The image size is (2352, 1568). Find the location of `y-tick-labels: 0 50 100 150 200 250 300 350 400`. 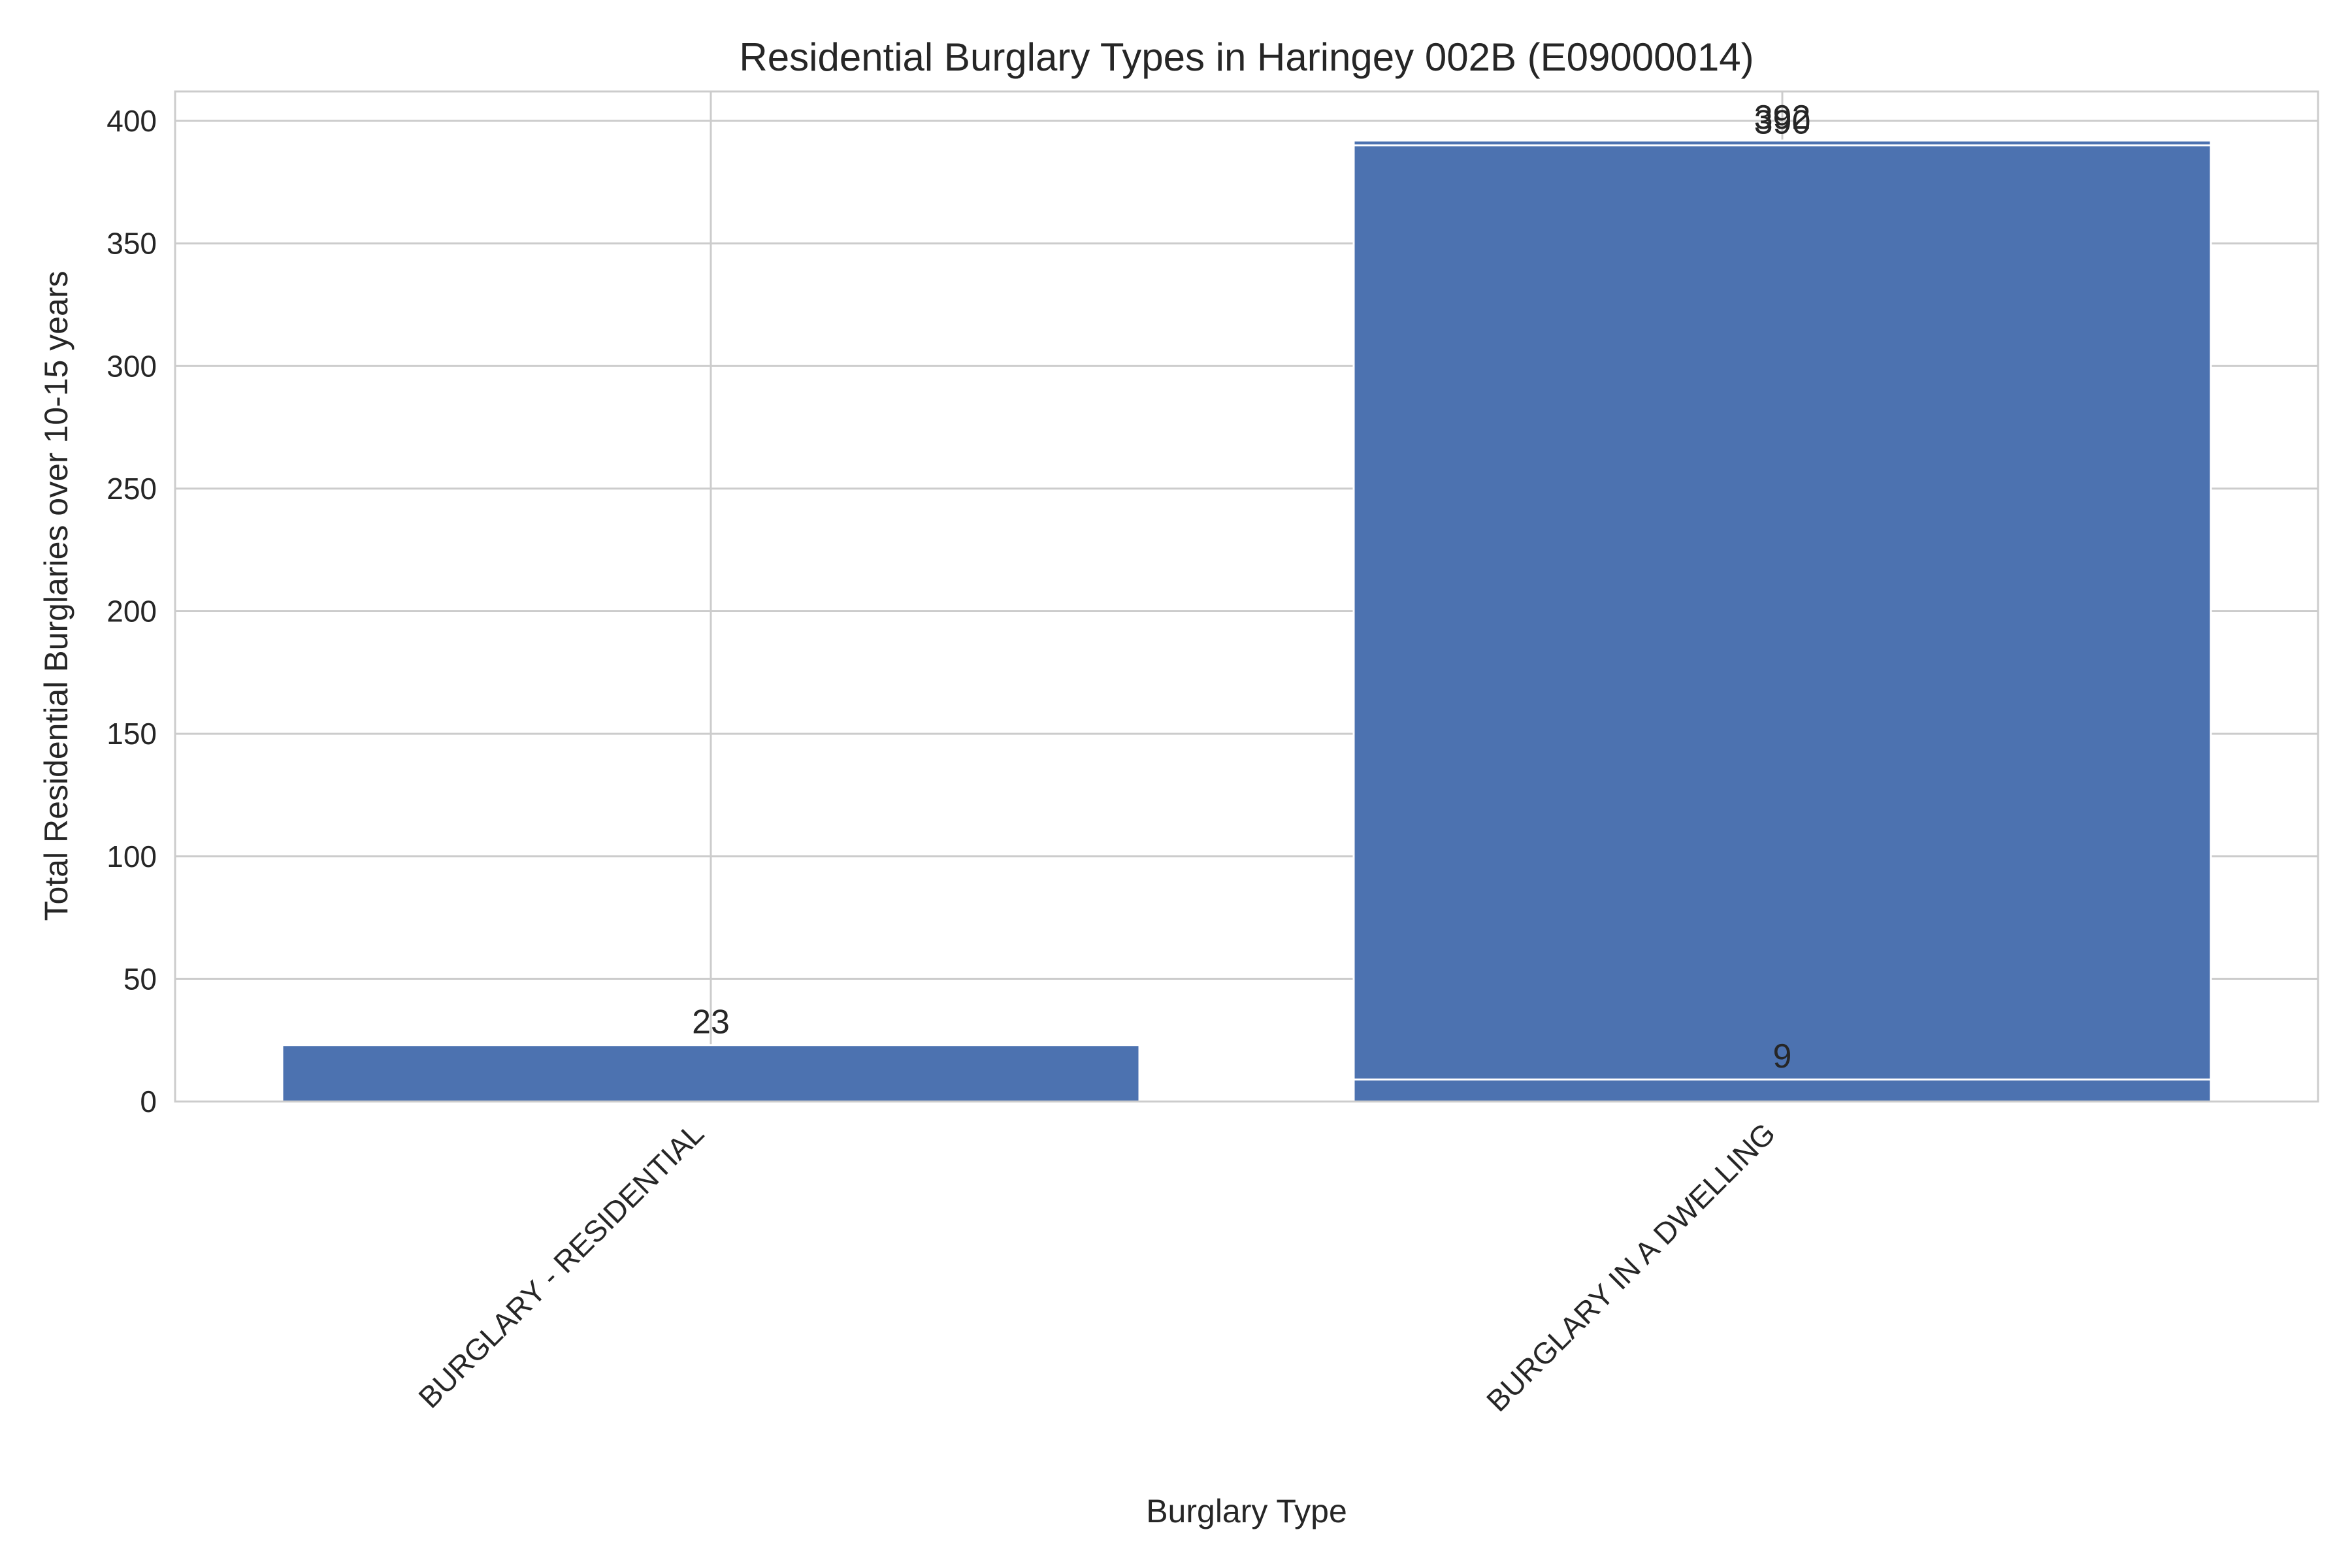

y-tick-labels: 0 50 100 150 200 250 300 350 400 is located at coordinates (131, 611).